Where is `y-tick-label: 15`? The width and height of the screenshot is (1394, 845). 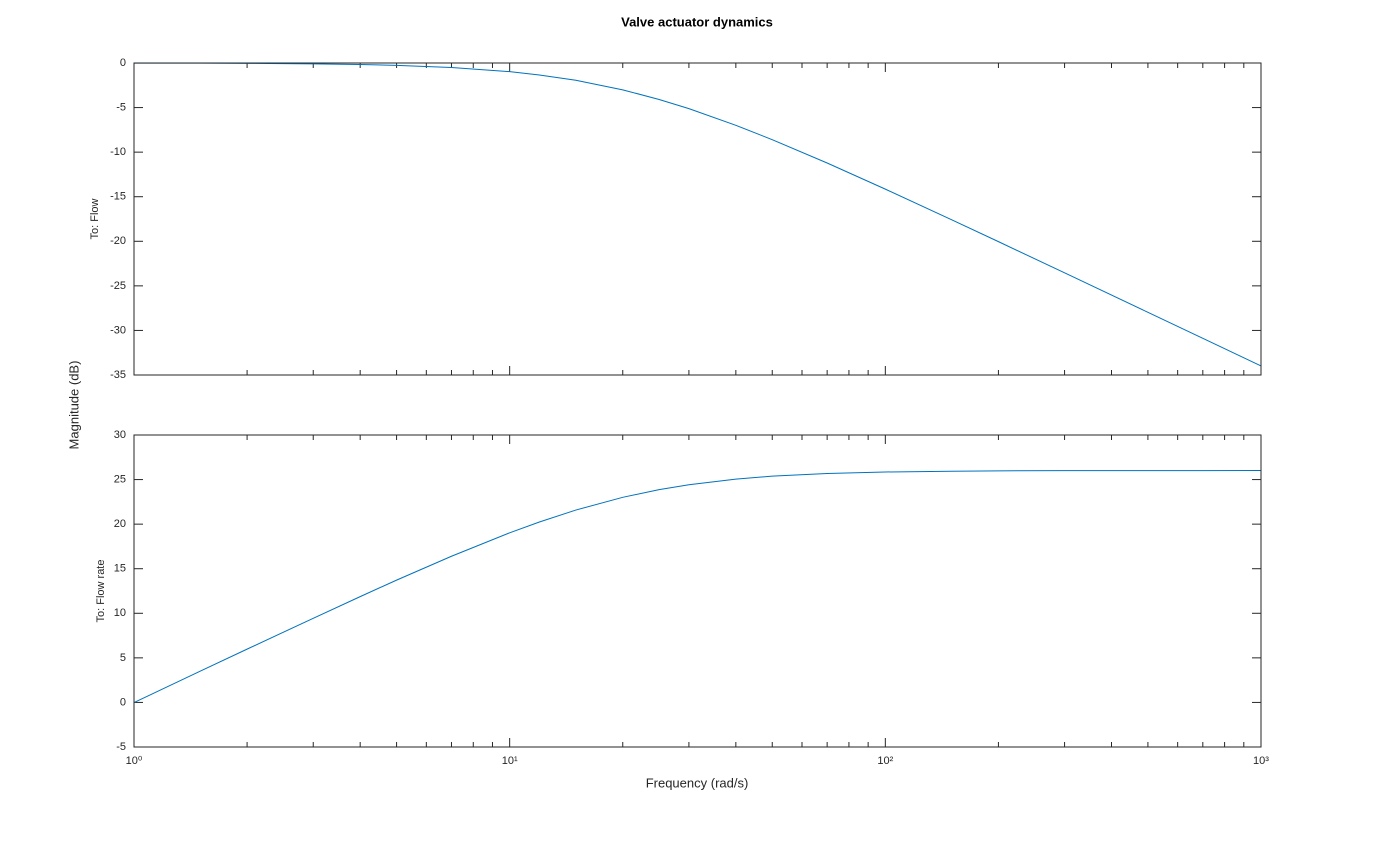 y-tick-label: 15 is located at coordinates (120, 569).